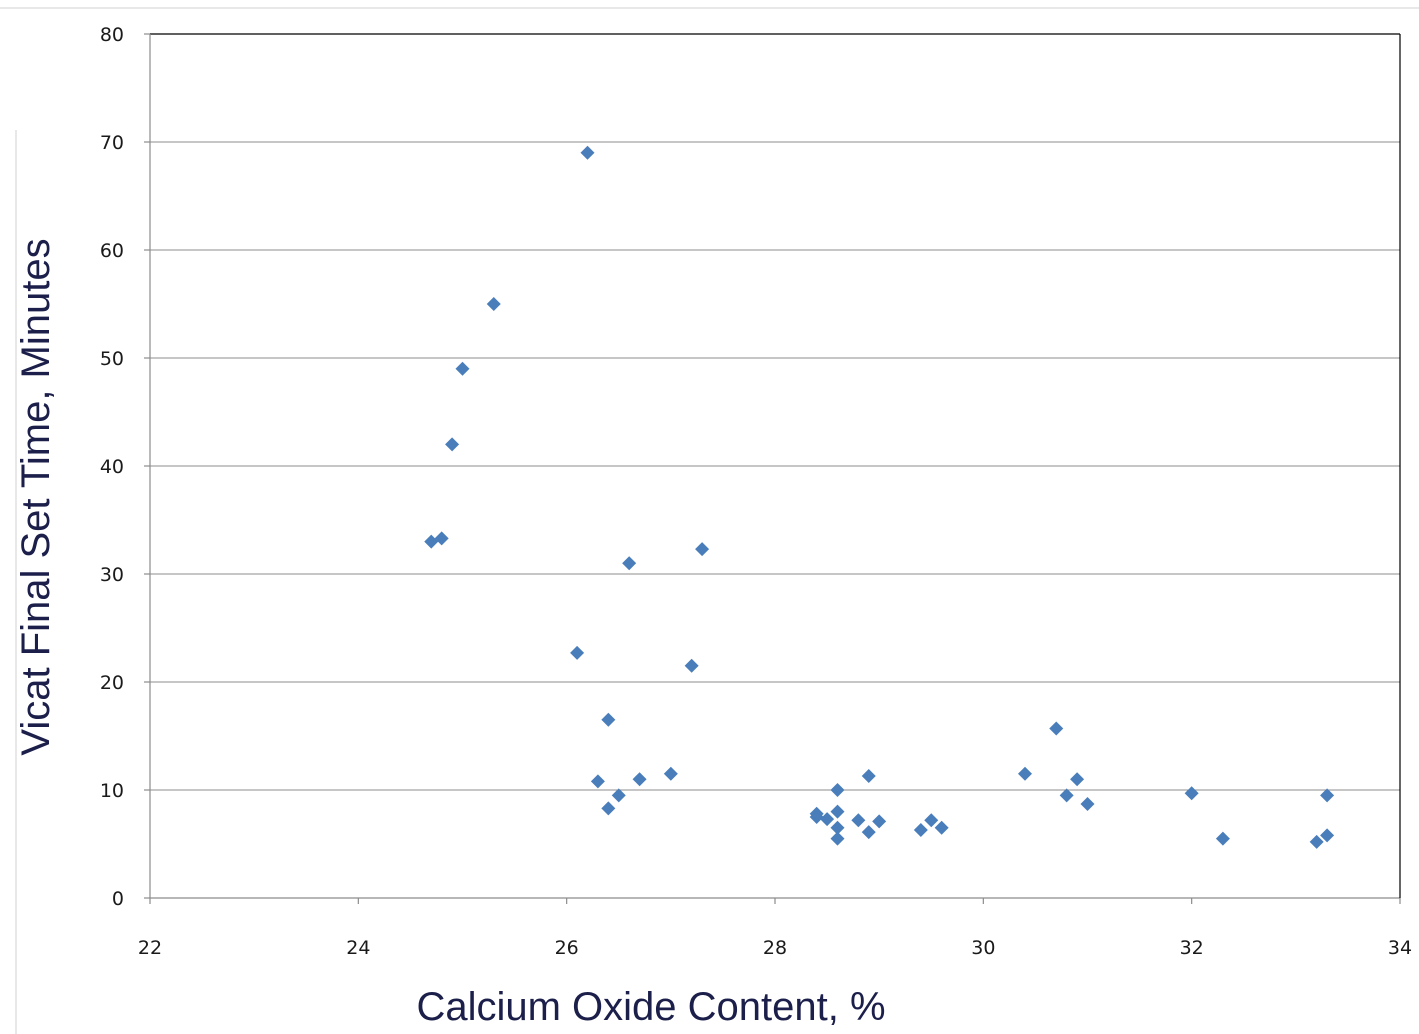 Image resolution: width=1419 pixels, height=1034 pixels. Describe the element at coordinates (112, 251) in the screenshot. I see `y-tick-label: 60` at that location.